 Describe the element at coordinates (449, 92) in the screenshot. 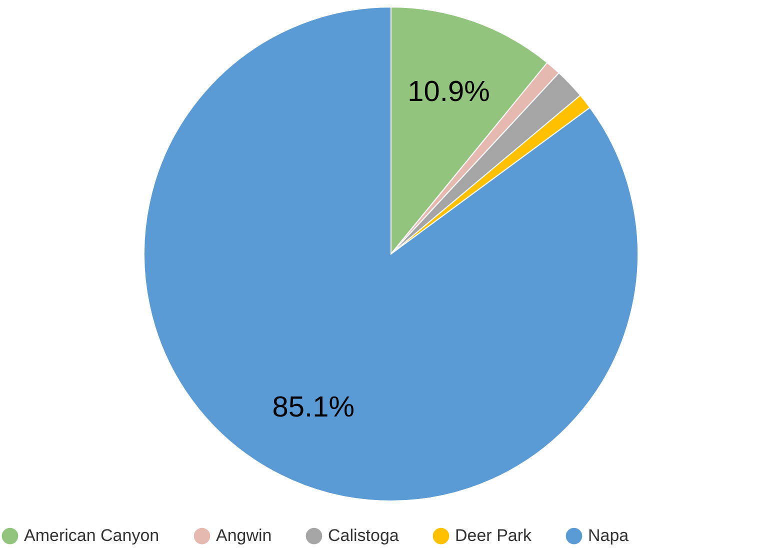

I see `data-label: 10.9%` at that location.